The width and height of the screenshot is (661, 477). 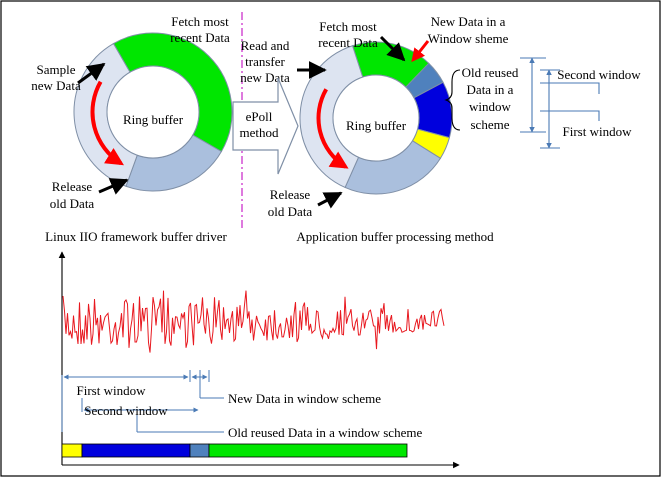 I want to click on left-sample-label: Sample new Data, so click(x=56, y=77).